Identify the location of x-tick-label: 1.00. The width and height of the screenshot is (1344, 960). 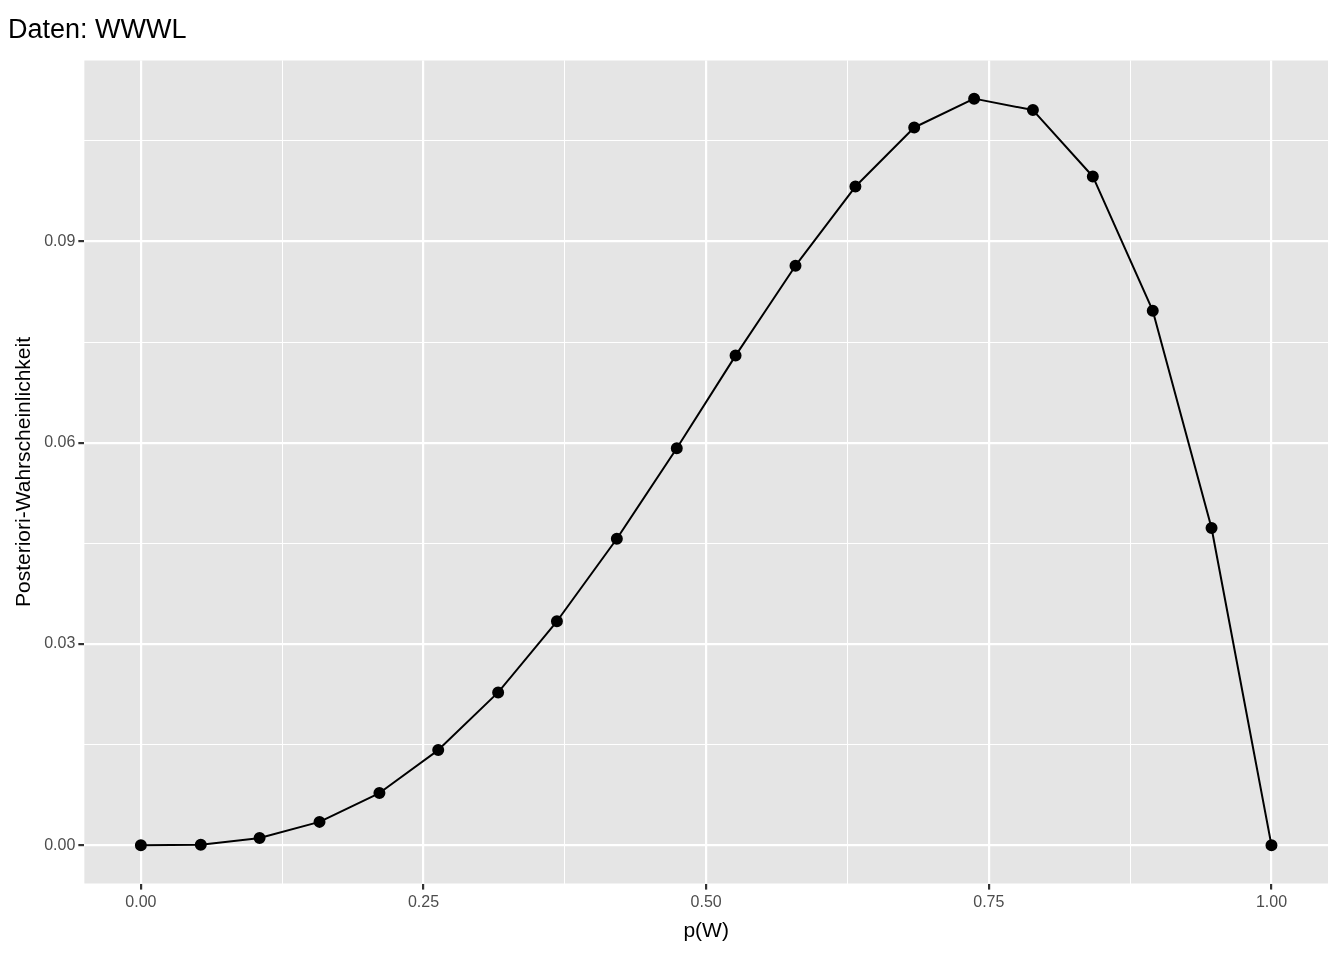
(1271, 901).